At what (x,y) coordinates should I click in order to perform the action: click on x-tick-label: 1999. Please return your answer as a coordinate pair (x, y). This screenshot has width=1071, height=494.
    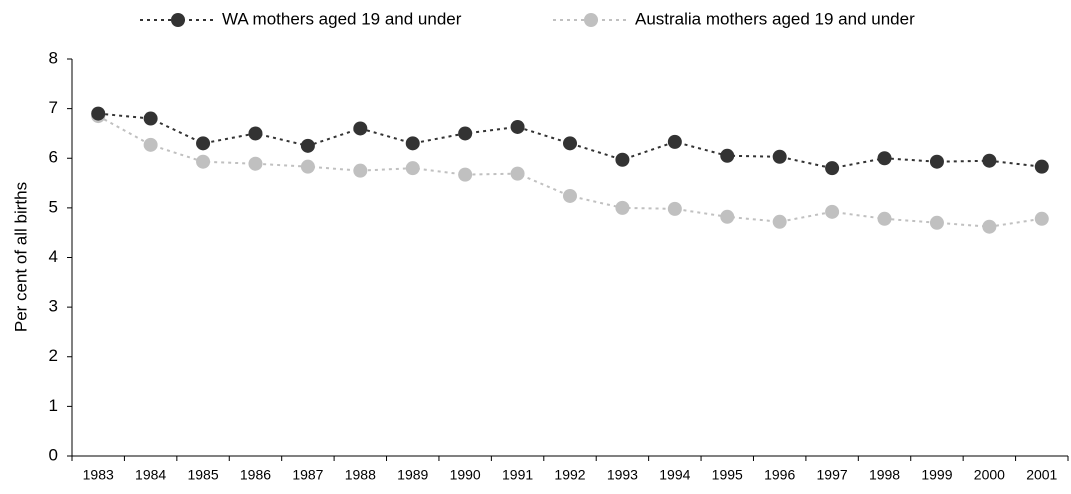
    Looking at the image, I should click on (936, 475).